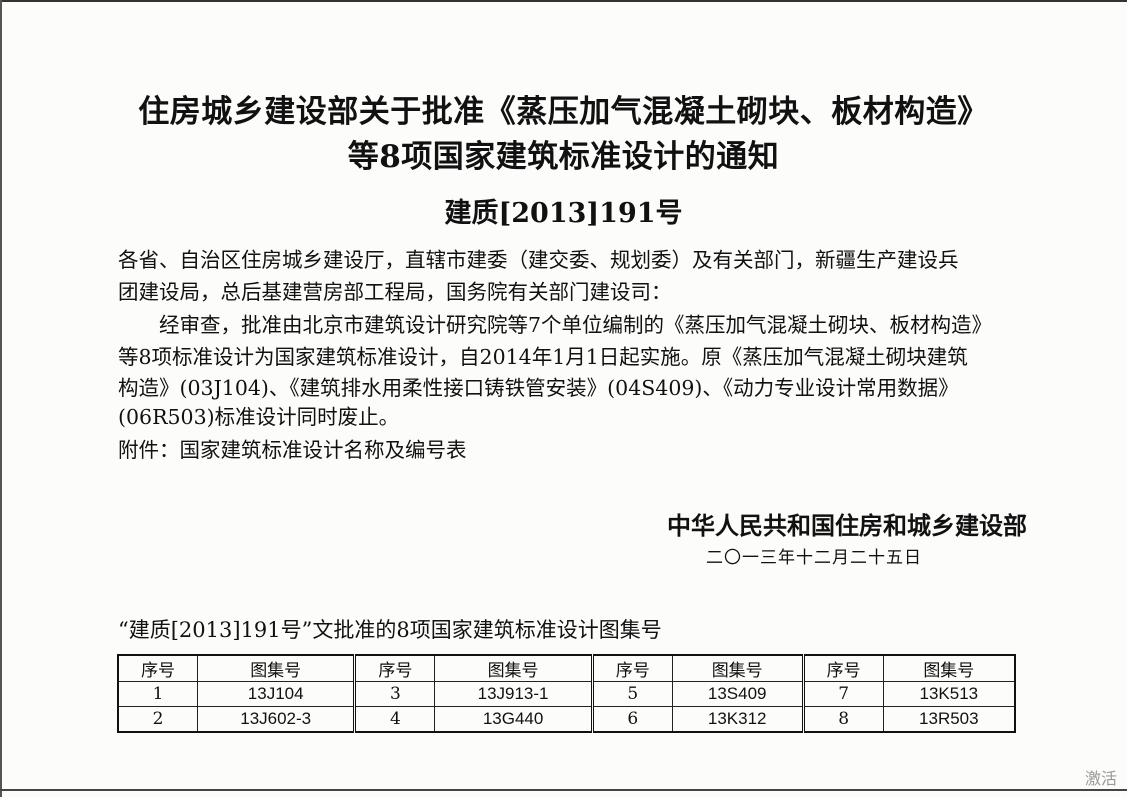 The height and width of the screenshot is (797, 1127). Describe the element at coordinates (1, 398) in the screenshot. I see `scan-border-left` at that location.